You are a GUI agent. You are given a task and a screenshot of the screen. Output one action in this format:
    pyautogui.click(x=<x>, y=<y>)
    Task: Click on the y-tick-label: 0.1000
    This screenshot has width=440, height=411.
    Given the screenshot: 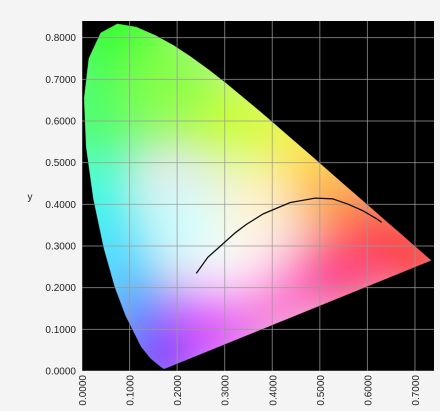 What is the action you would take?
    pyautogui.click(x=60, y=330)
    